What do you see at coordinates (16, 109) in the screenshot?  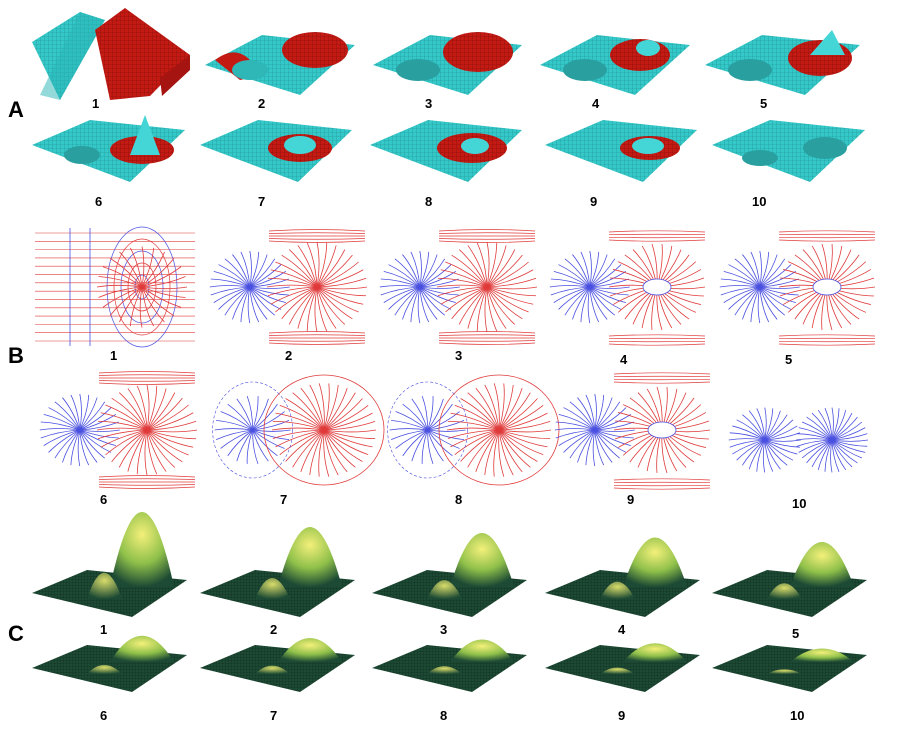 I see `row-label-A: A` at bounding box center [16, 109].